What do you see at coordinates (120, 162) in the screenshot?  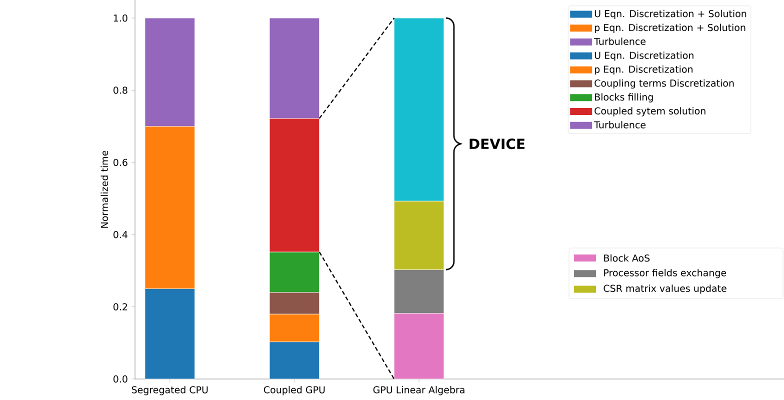 I see `y-tick-label: 0.6` at bounding box center [120, 162].